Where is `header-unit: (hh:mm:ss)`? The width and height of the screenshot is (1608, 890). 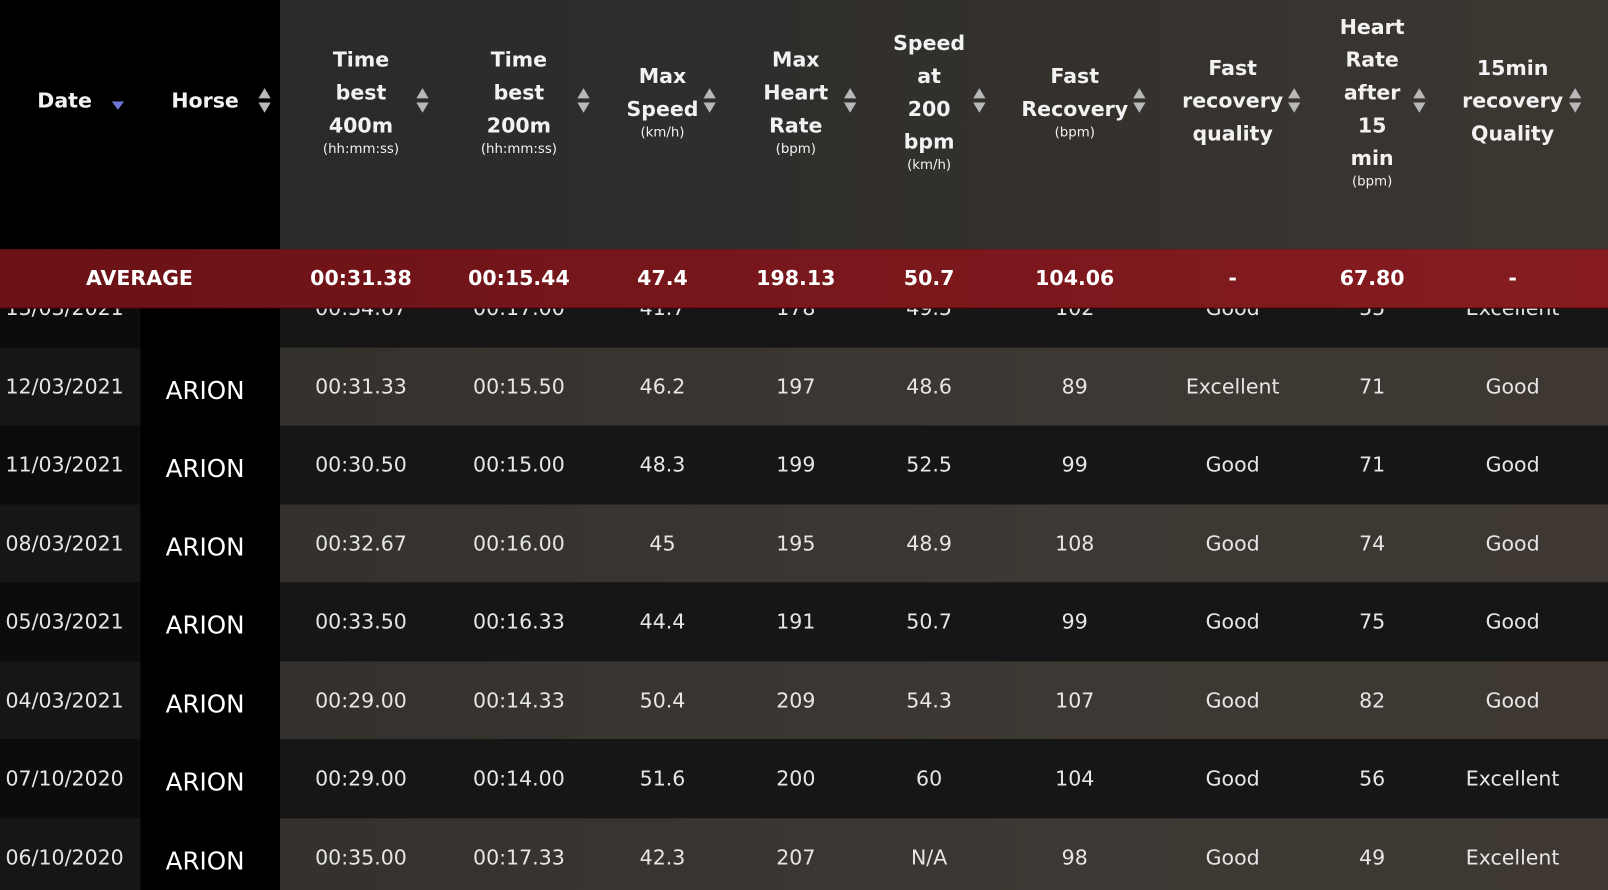
header-unit: (hh:mm:ss) is located at coordinates (518, 149).